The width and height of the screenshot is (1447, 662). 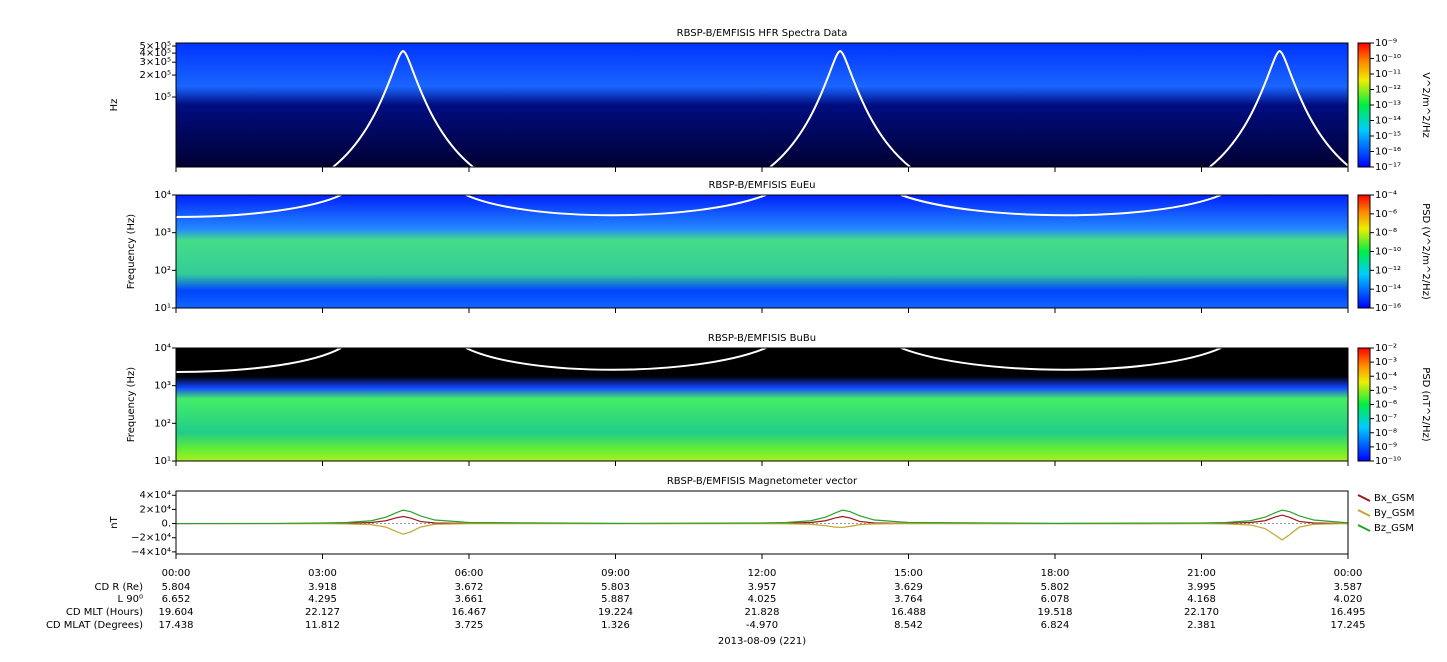 What do you see at coordinates (469, 612) in the screenshot?
I see `ephemeris-value: 16.467` at bounding box center [469, 612].